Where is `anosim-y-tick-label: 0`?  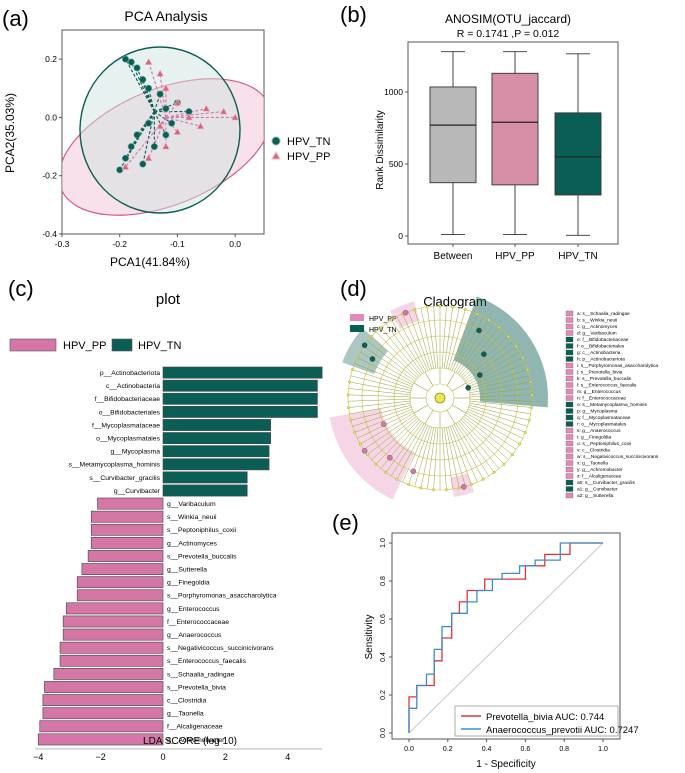 anosim-y-tick-label: 0 is located at coordinates (400, 236).